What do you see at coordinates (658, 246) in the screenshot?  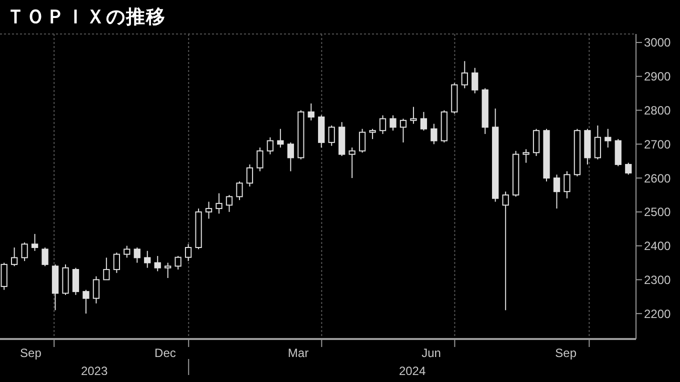 I see `y-tick-label: 2400` at bounding box center [658, 246].